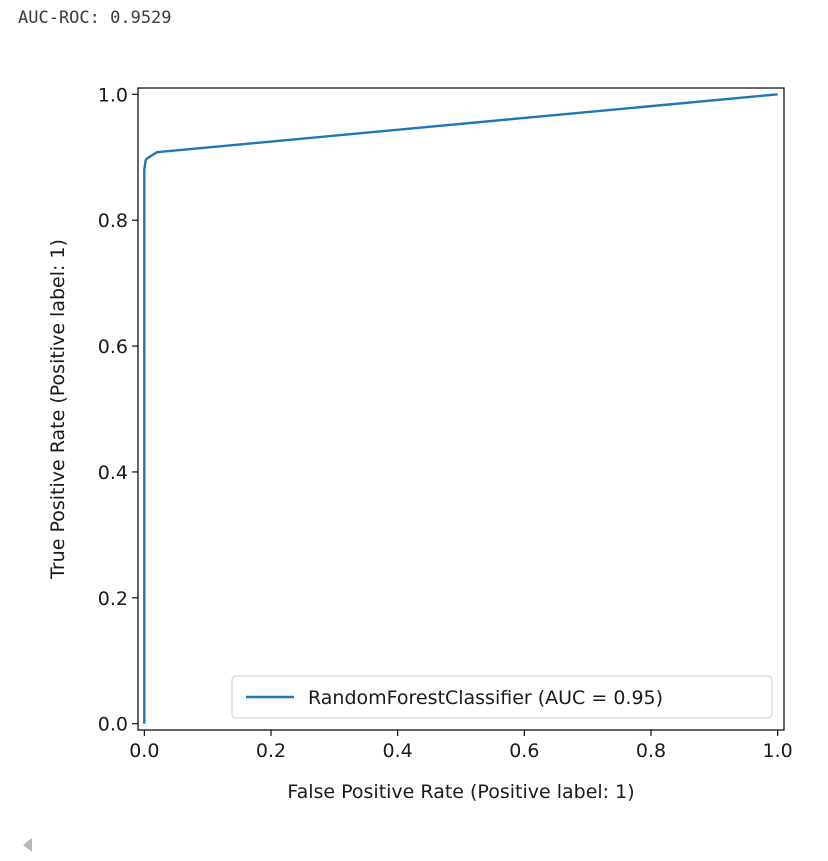 The height and width of the screenshot is (861, 828). I want to click on y-tick-label: 0.4, so click(113, 473).